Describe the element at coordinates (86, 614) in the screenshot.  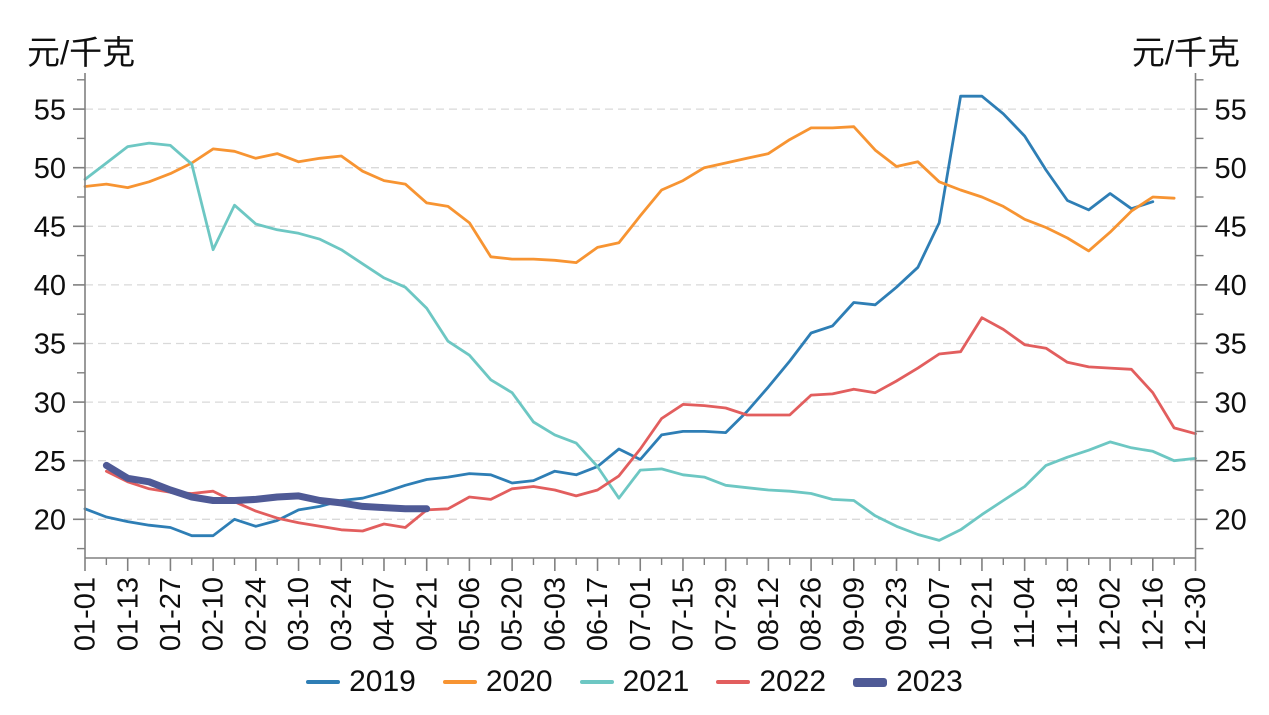
I see `x-tick-label-01-01: 01-01` at that location.